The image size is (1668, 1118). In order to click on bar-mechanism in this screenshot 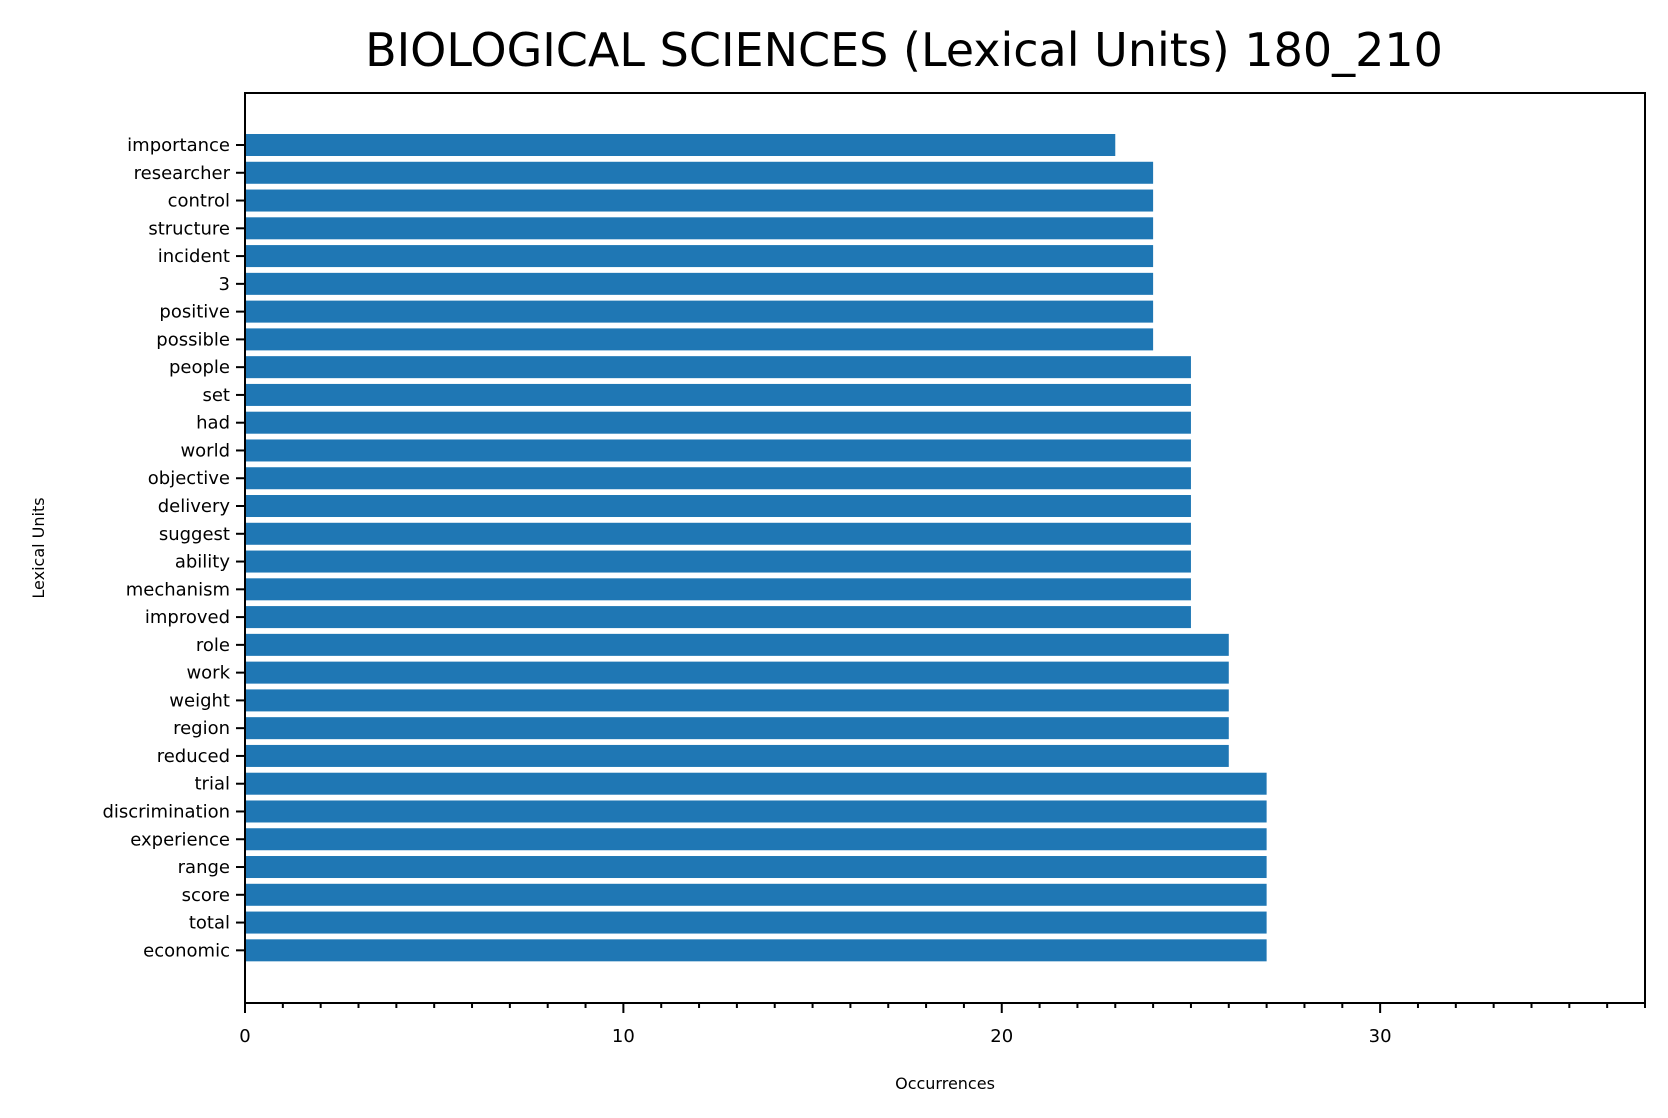, I will do `click(718, 589)`.